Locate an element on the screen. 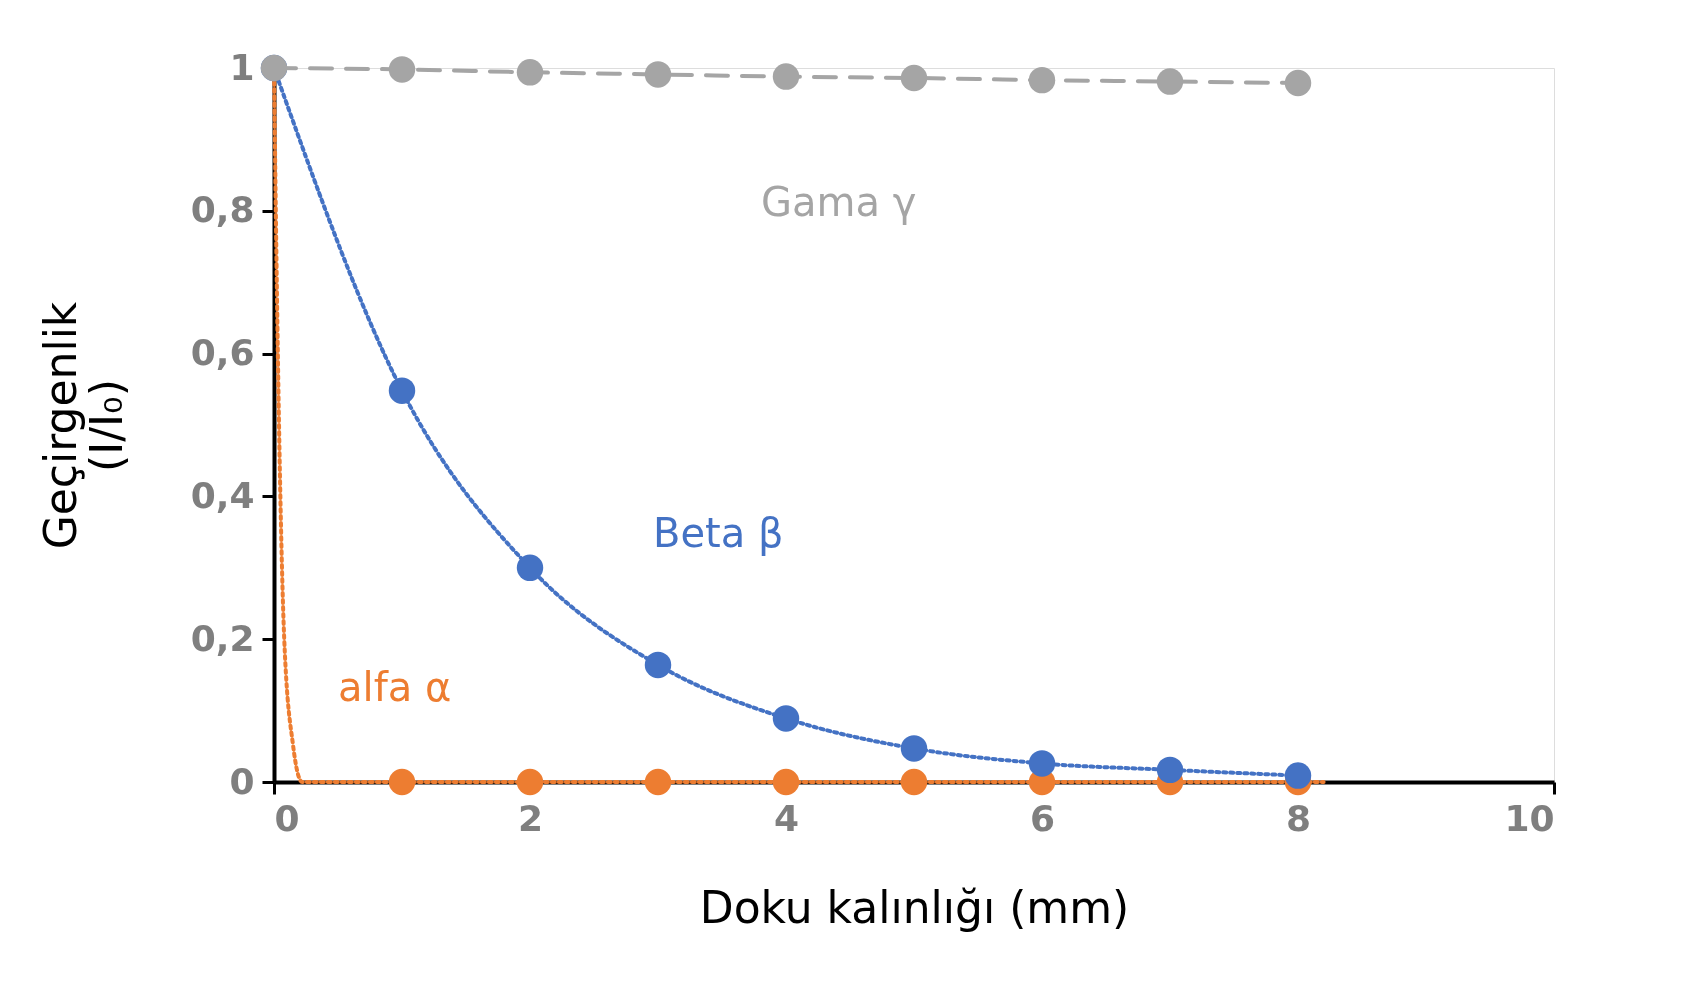 The image size is (1689, 1005). y-tick-label: 0 is located at coordinates (242, 781).